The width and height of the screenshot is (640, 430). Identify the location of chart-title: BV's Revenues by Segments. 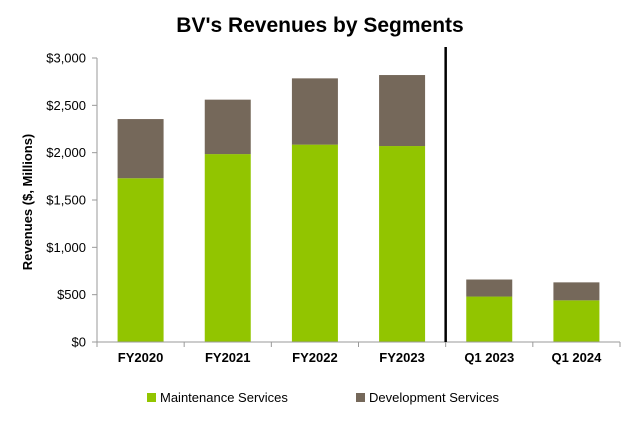
(319, 25).